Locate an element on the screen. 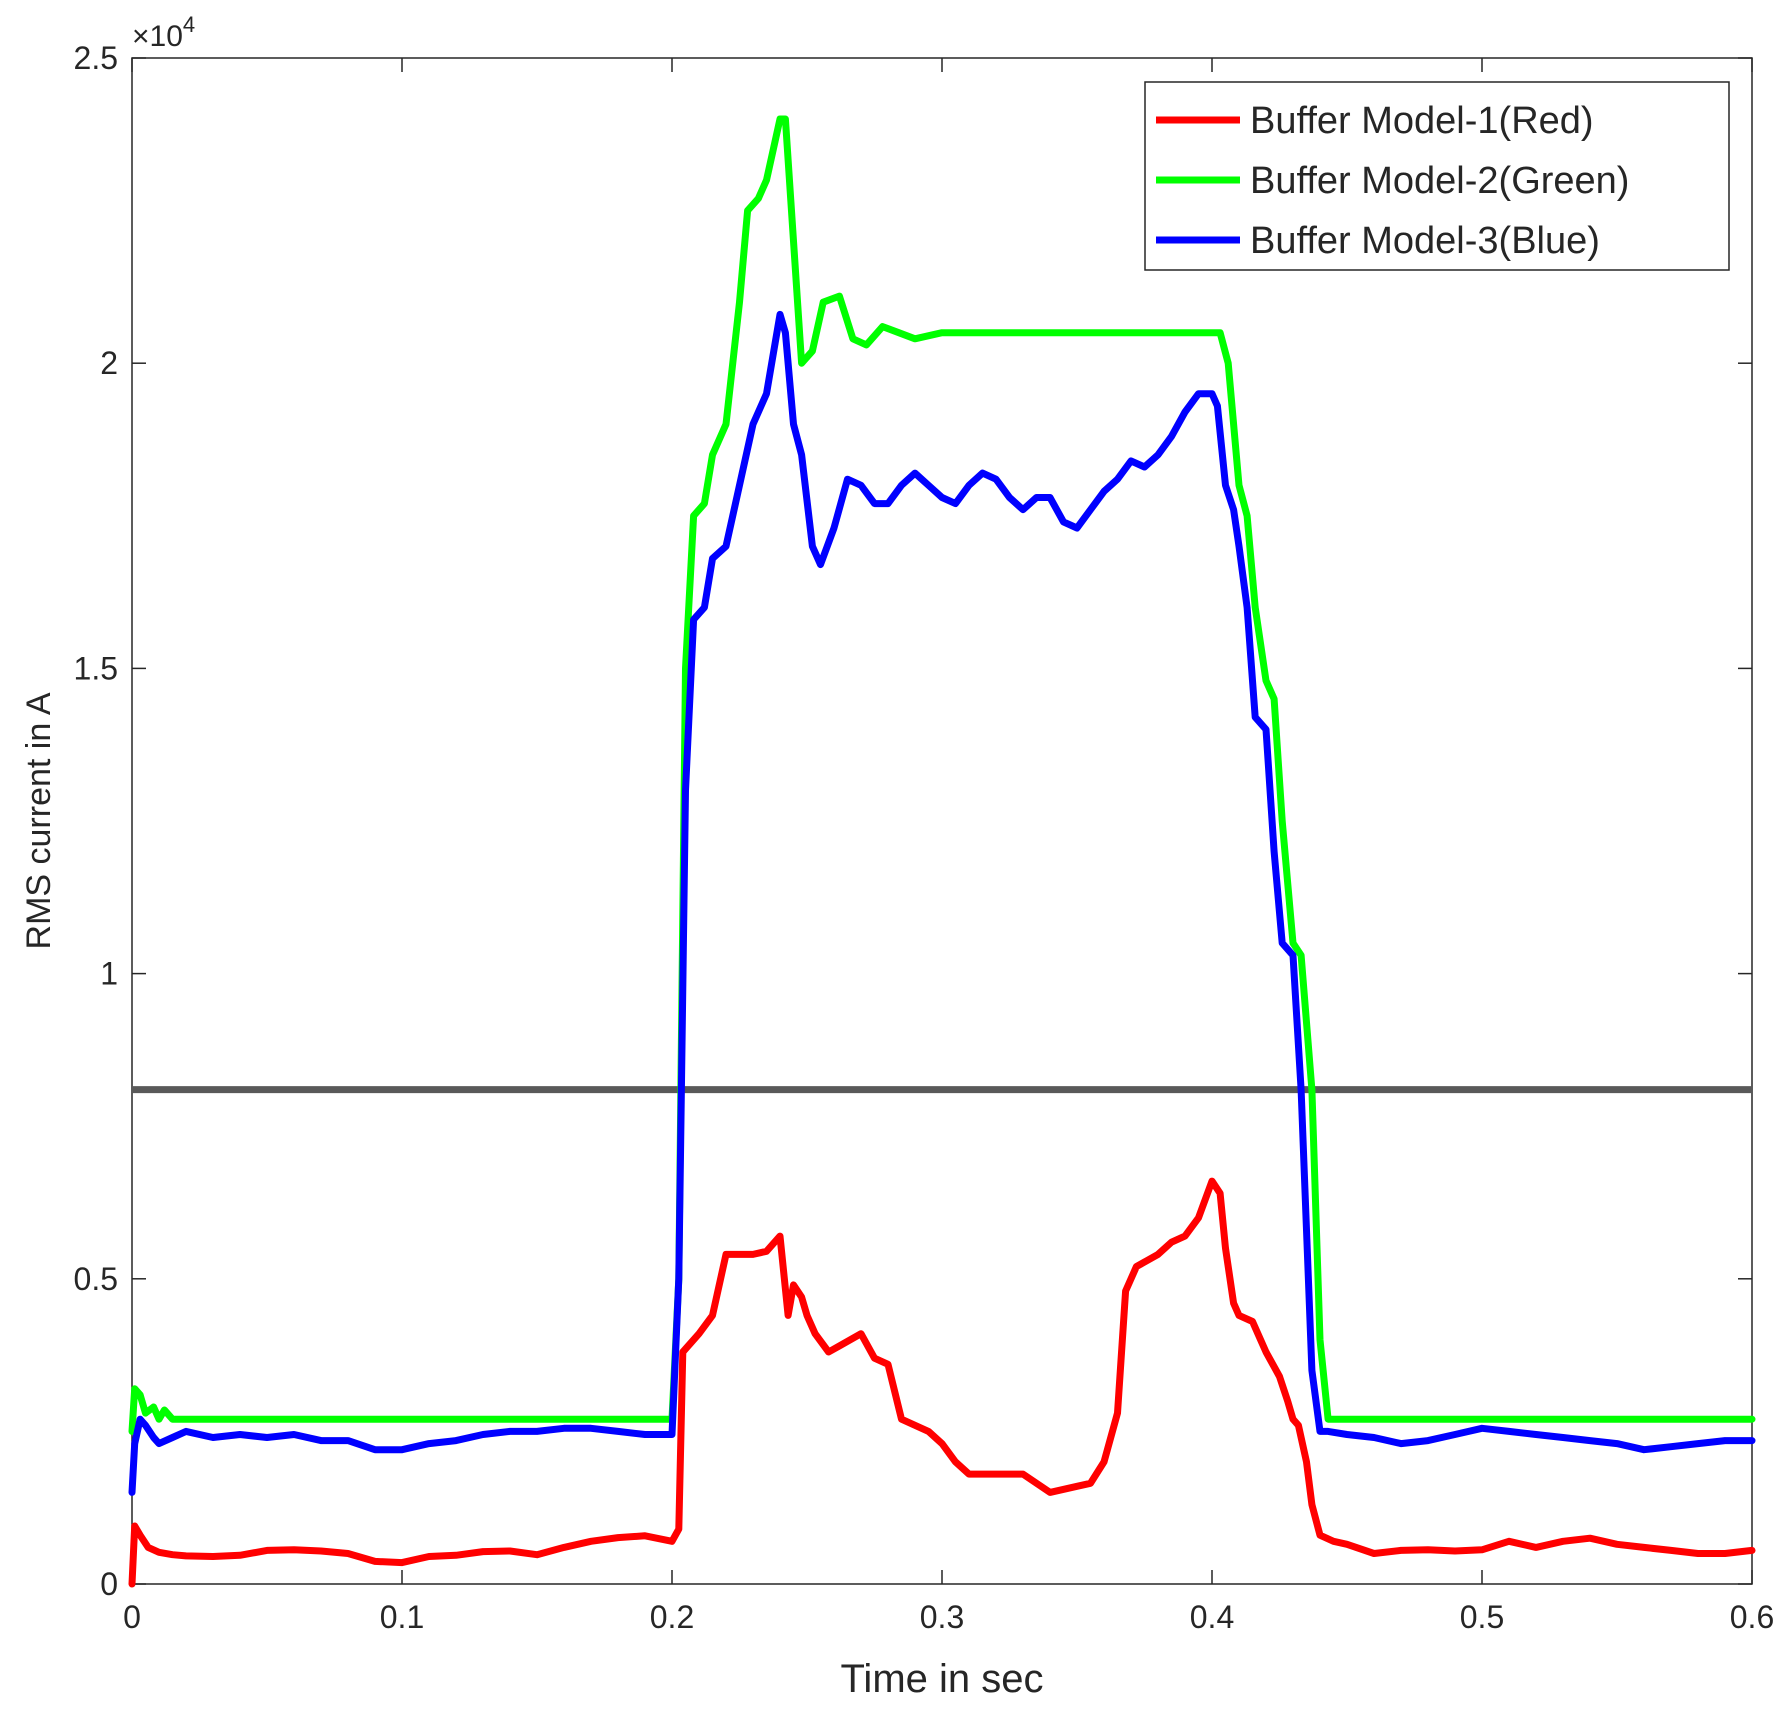 The image size is (1792, 1715). y-axis-label: RMS current in A is located at coordinates (39, 820).